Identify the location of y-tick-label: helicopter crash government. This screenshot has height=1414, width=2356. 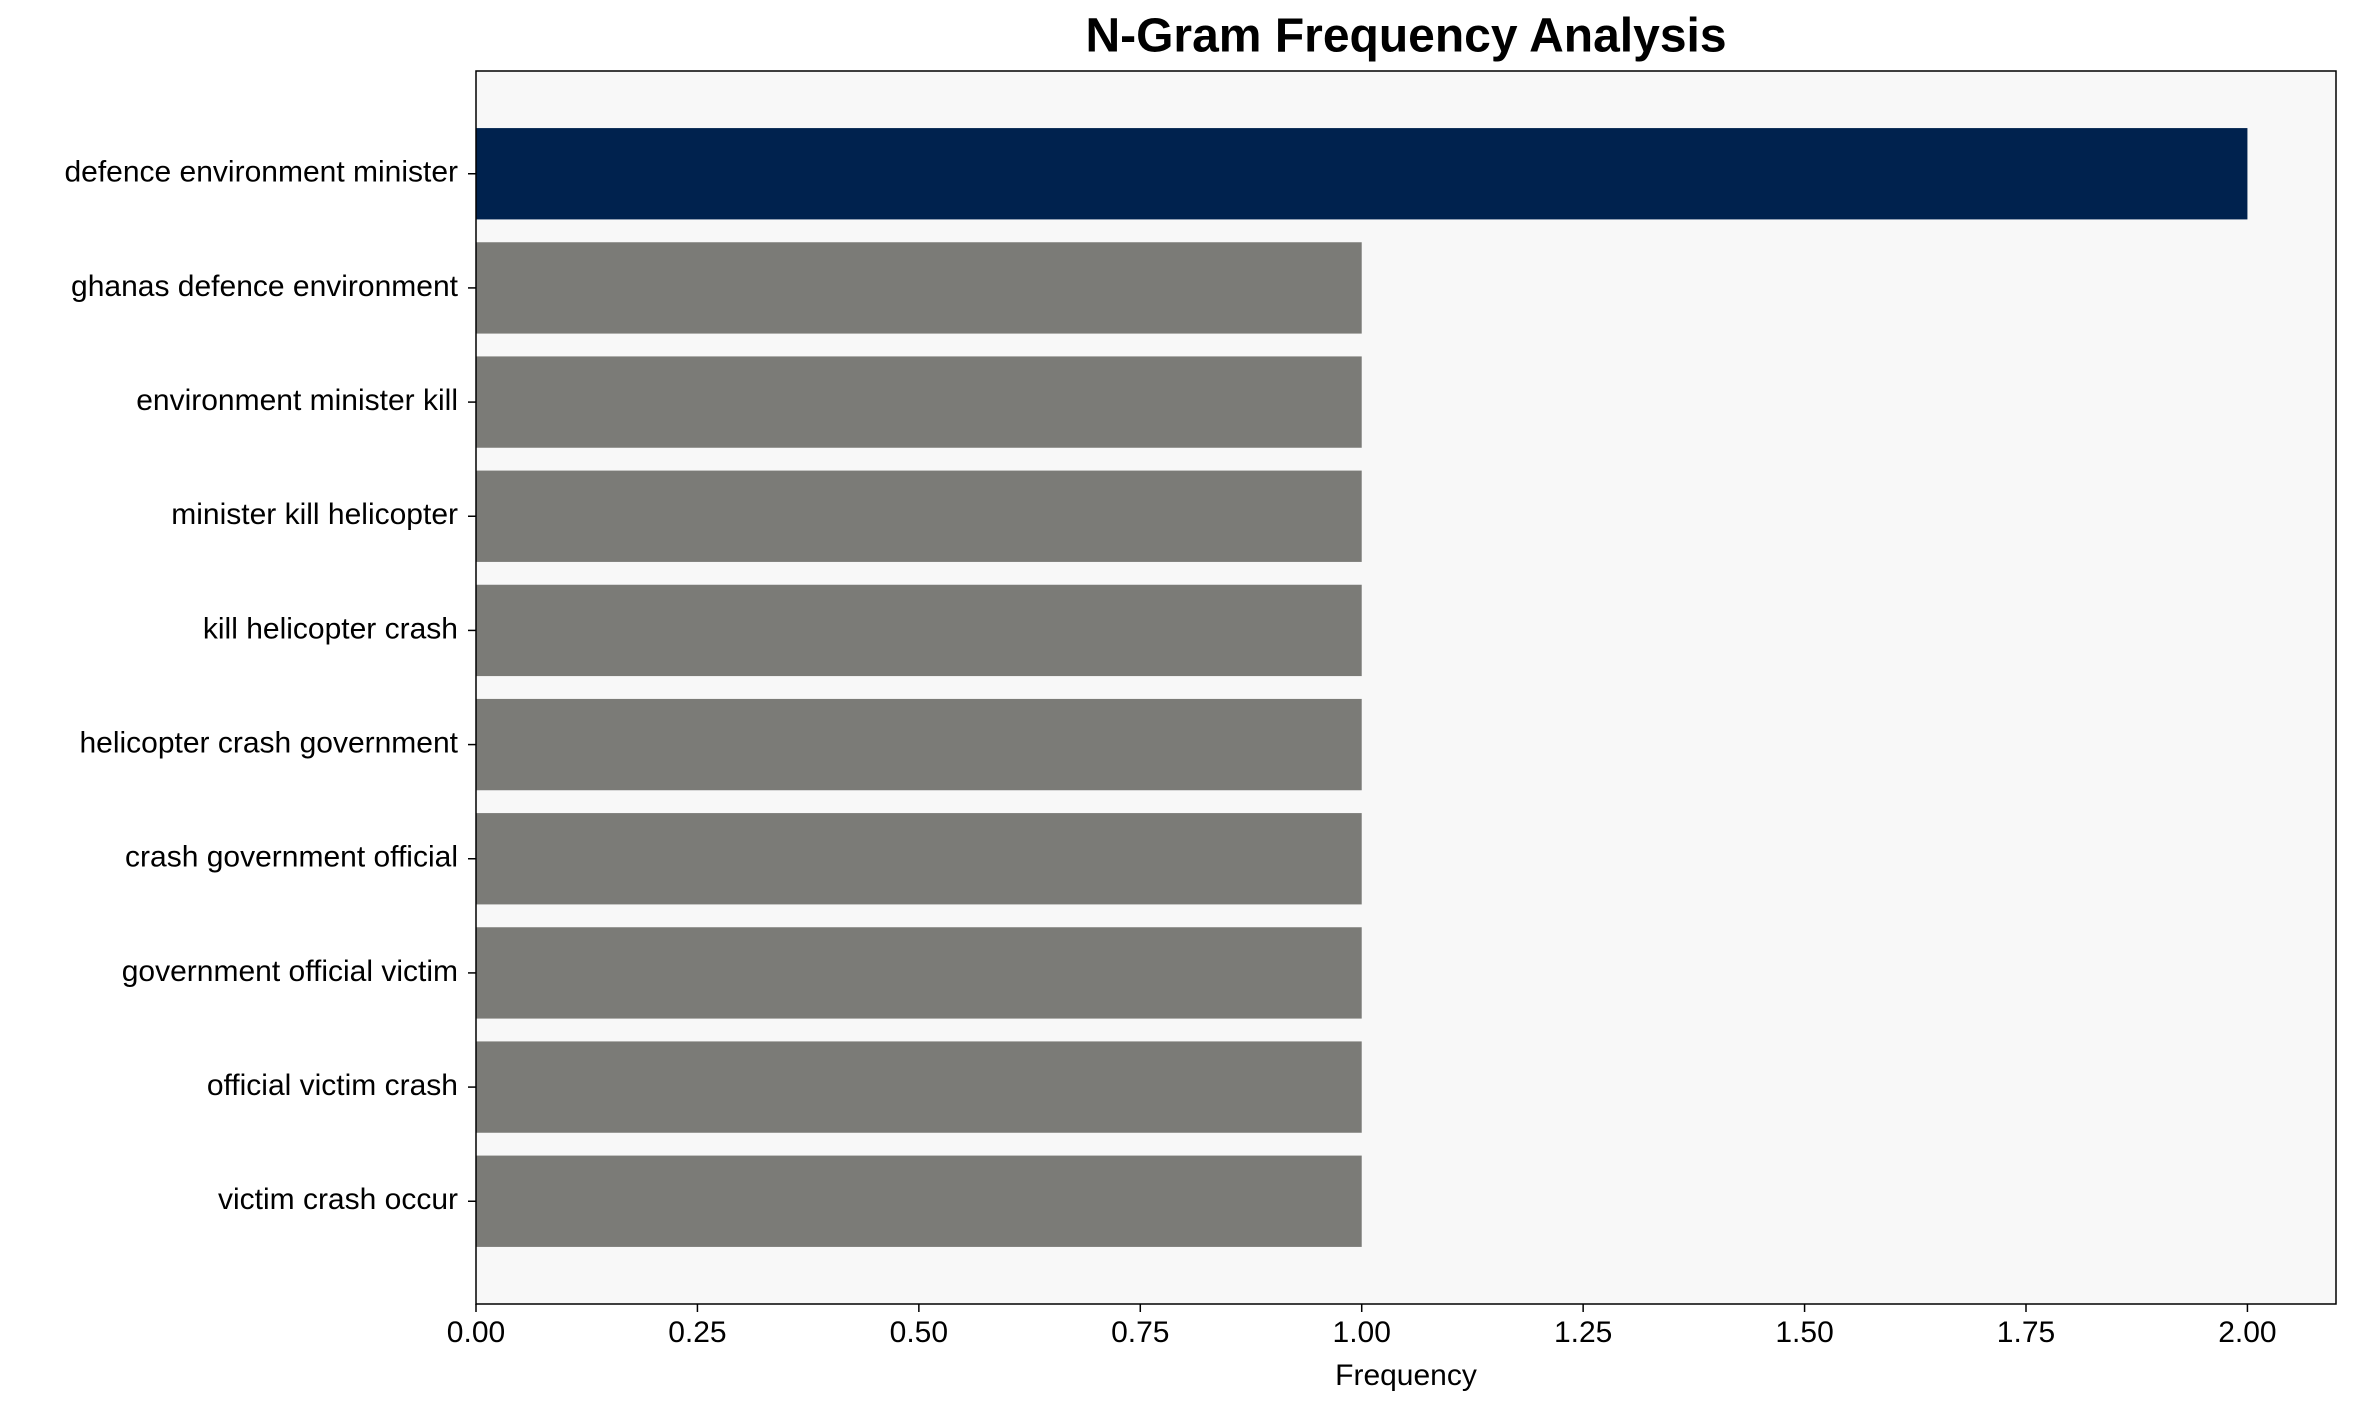
(268, 743).